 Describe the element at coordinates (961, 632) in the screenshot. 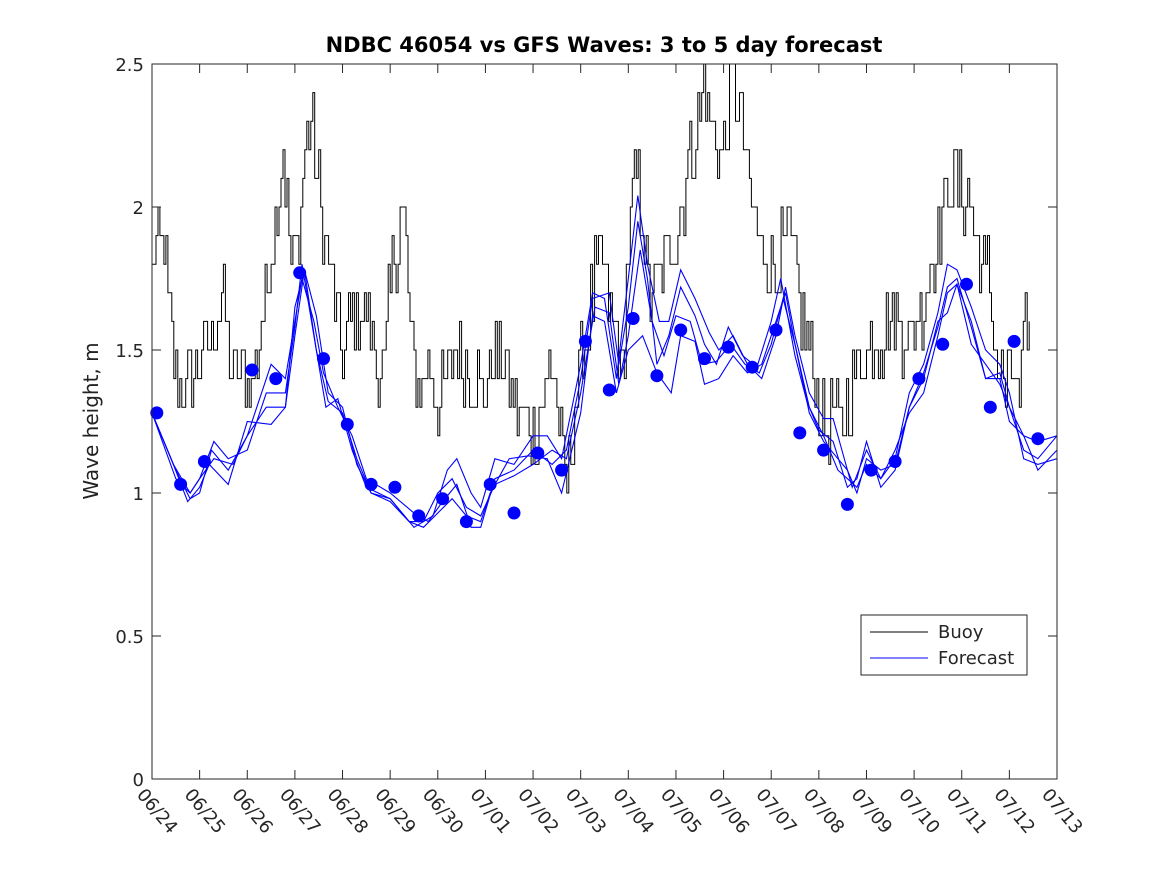

I see `legend-label-1: Buoy` at that location.